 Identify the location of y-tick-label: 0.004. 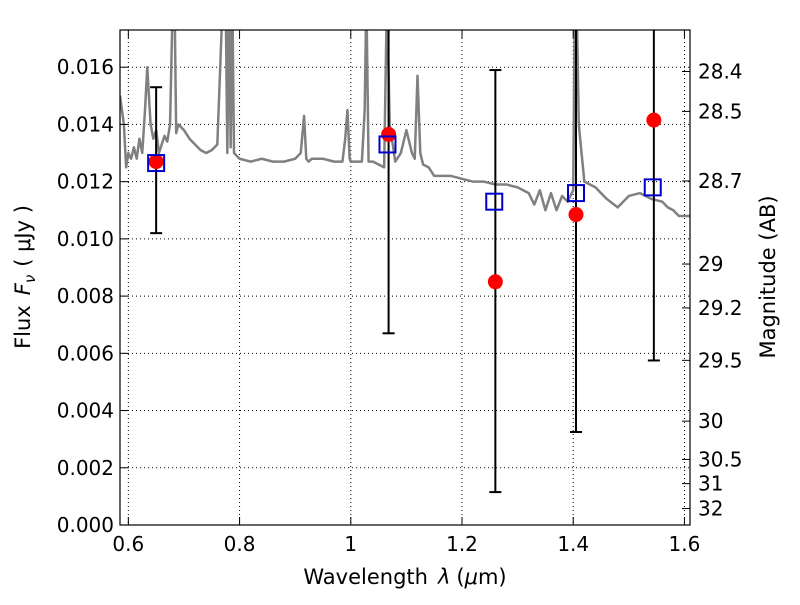
(85, 411).